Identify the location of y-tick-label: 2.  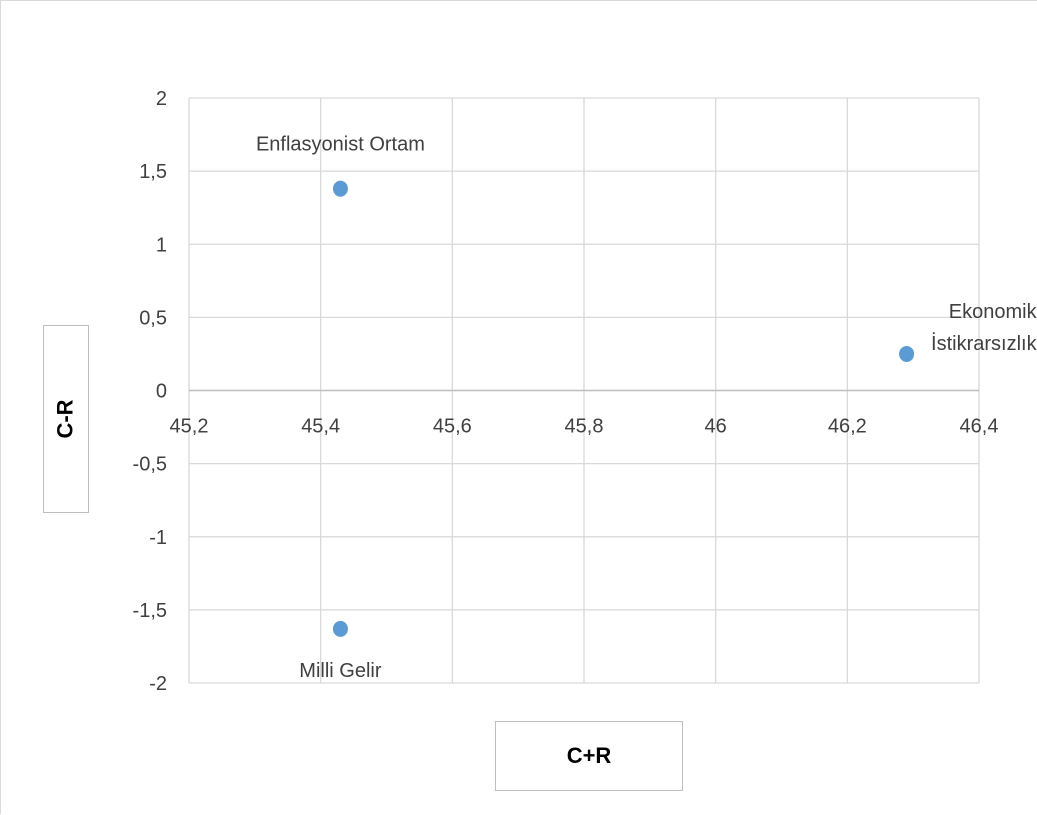
(161, 99).